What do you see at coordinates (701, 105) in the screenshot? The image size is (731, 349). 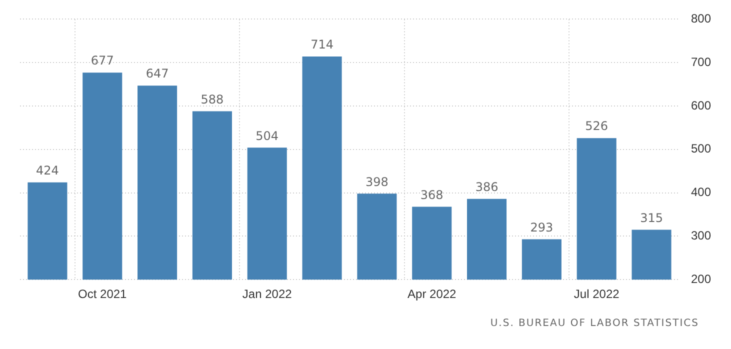 I see `y-tick-label: 600` at bounding box center [701, 105].